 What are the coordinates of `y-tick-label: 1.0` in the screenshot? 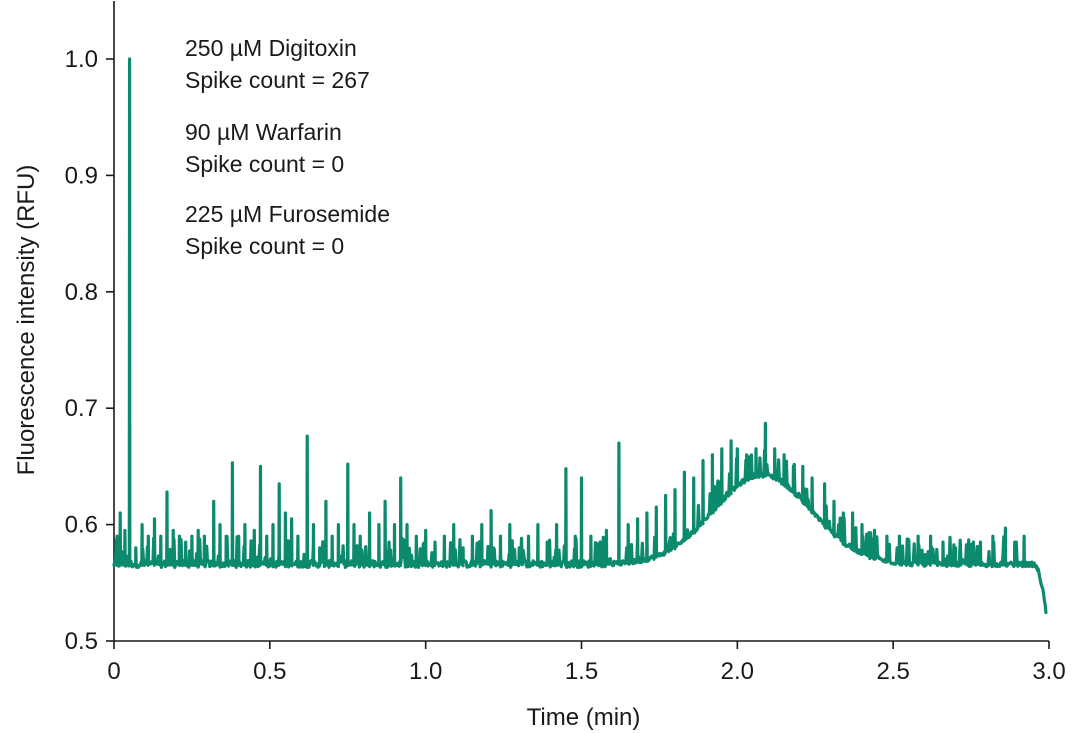 It's located at (81, 59).